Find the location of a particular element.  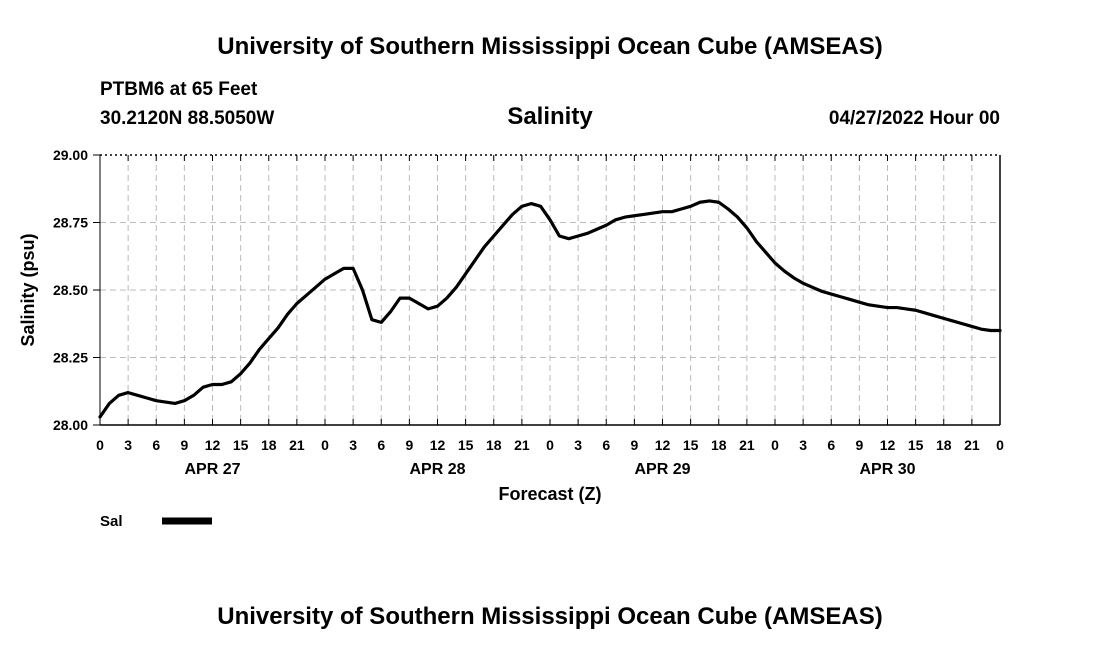

y-axis-label: Salinity (psu) is located at coordinates (28, 289).